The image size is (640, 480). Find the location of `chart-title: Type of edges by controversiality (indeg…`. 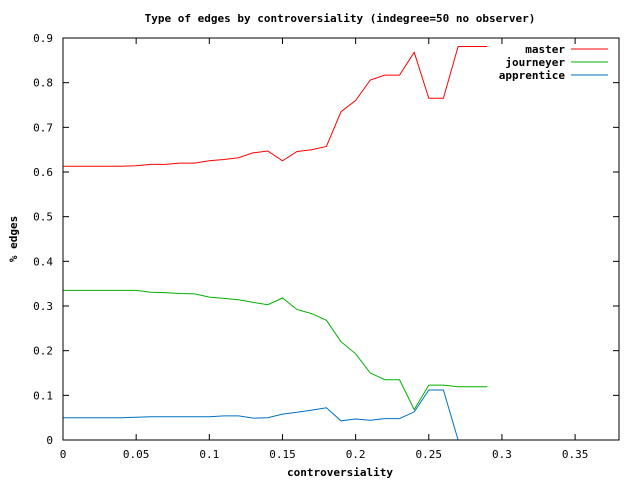

chart-title: Type of edges by controversiality (indeg… is located at coordinates (340, 18).